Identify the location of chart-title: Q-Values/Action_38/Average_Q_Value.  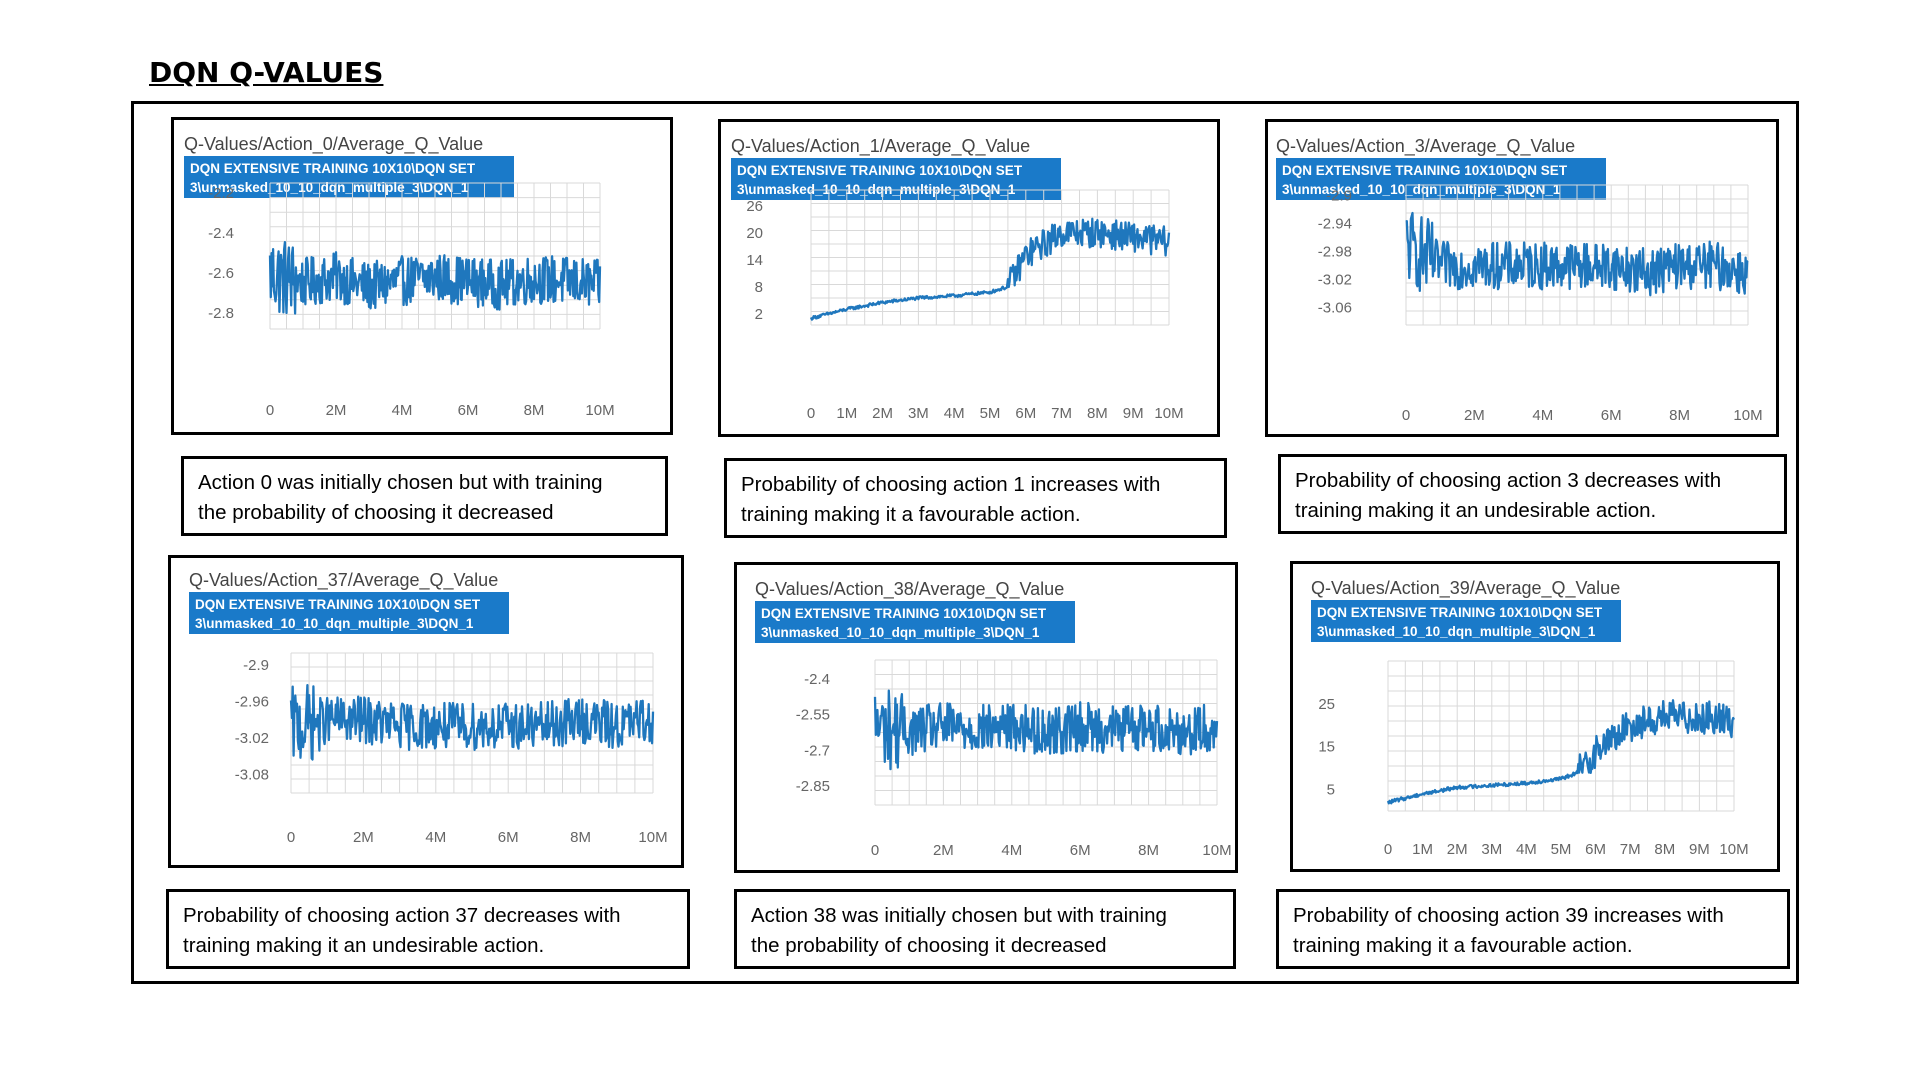
(909, 589).